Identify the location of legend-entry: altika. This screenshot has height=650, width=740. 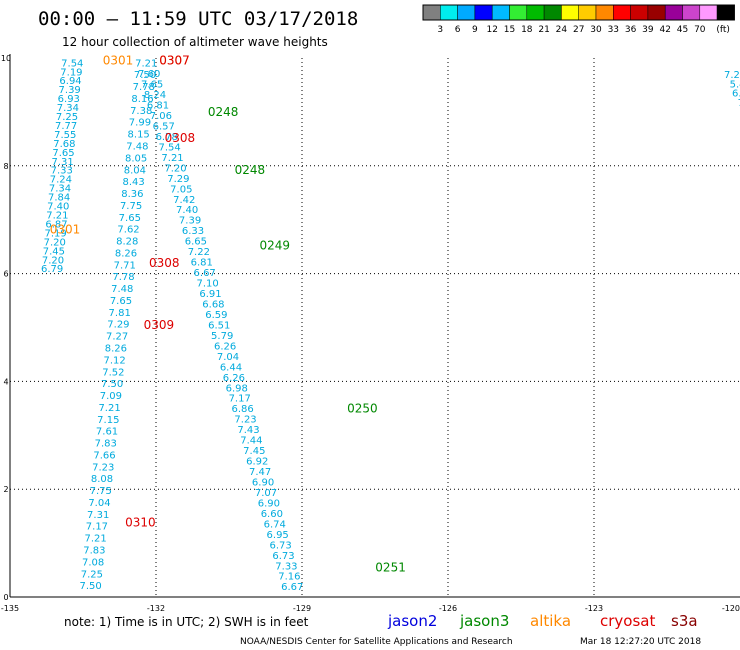
(550, 621).